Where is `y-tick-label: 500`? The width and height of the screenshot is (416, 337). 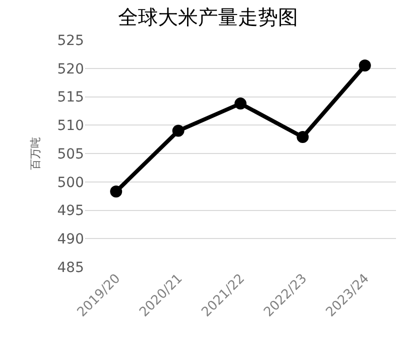 y-tick-label: 500 is located at coordinates (70, 182).